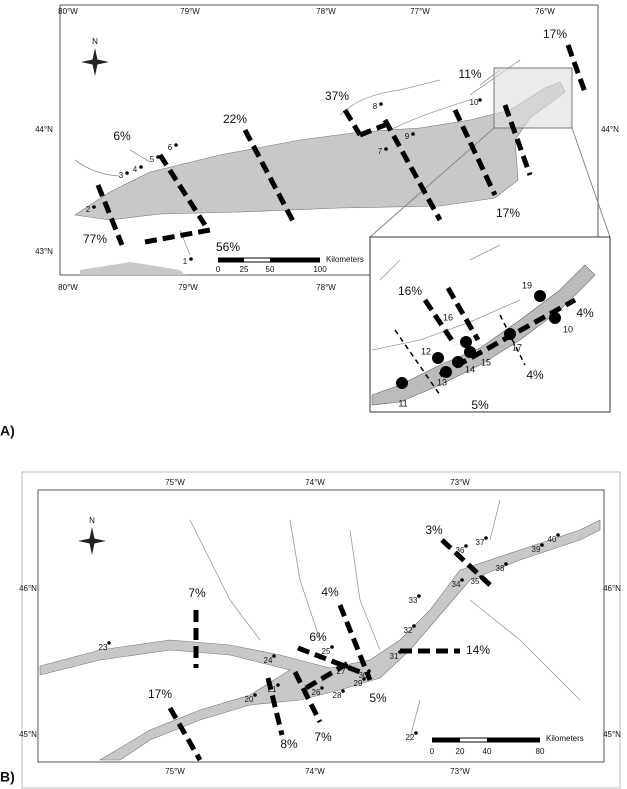  Describe the element at coordinates (330, 592) in the screenshot. I see `percentage-label: 4%` at that location.